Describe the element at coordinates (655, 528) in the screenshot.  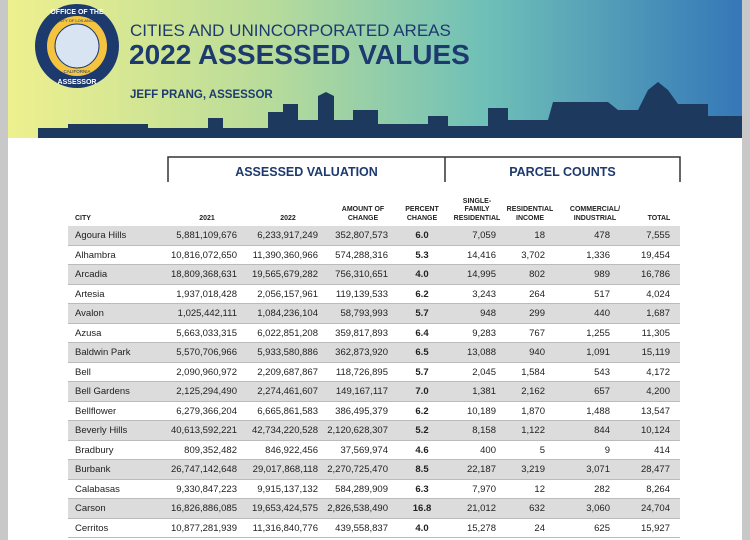
I see `table-cell: 15,927` at that location.